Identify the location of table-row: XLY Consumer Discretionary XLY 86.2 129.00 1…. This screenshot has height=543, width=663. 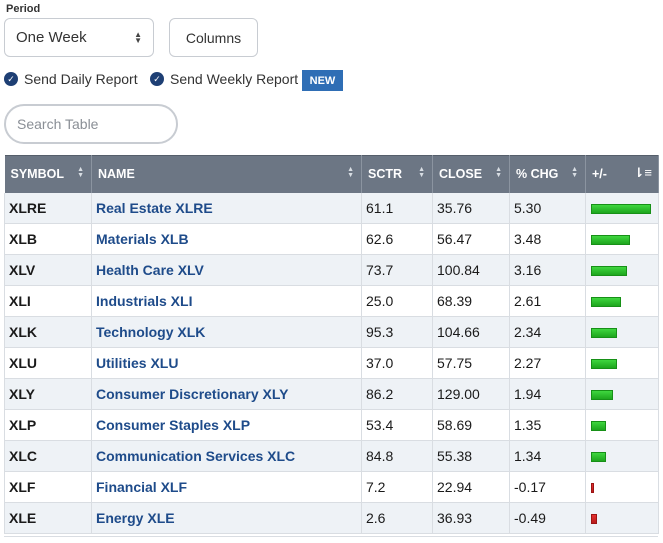
(331, 394).